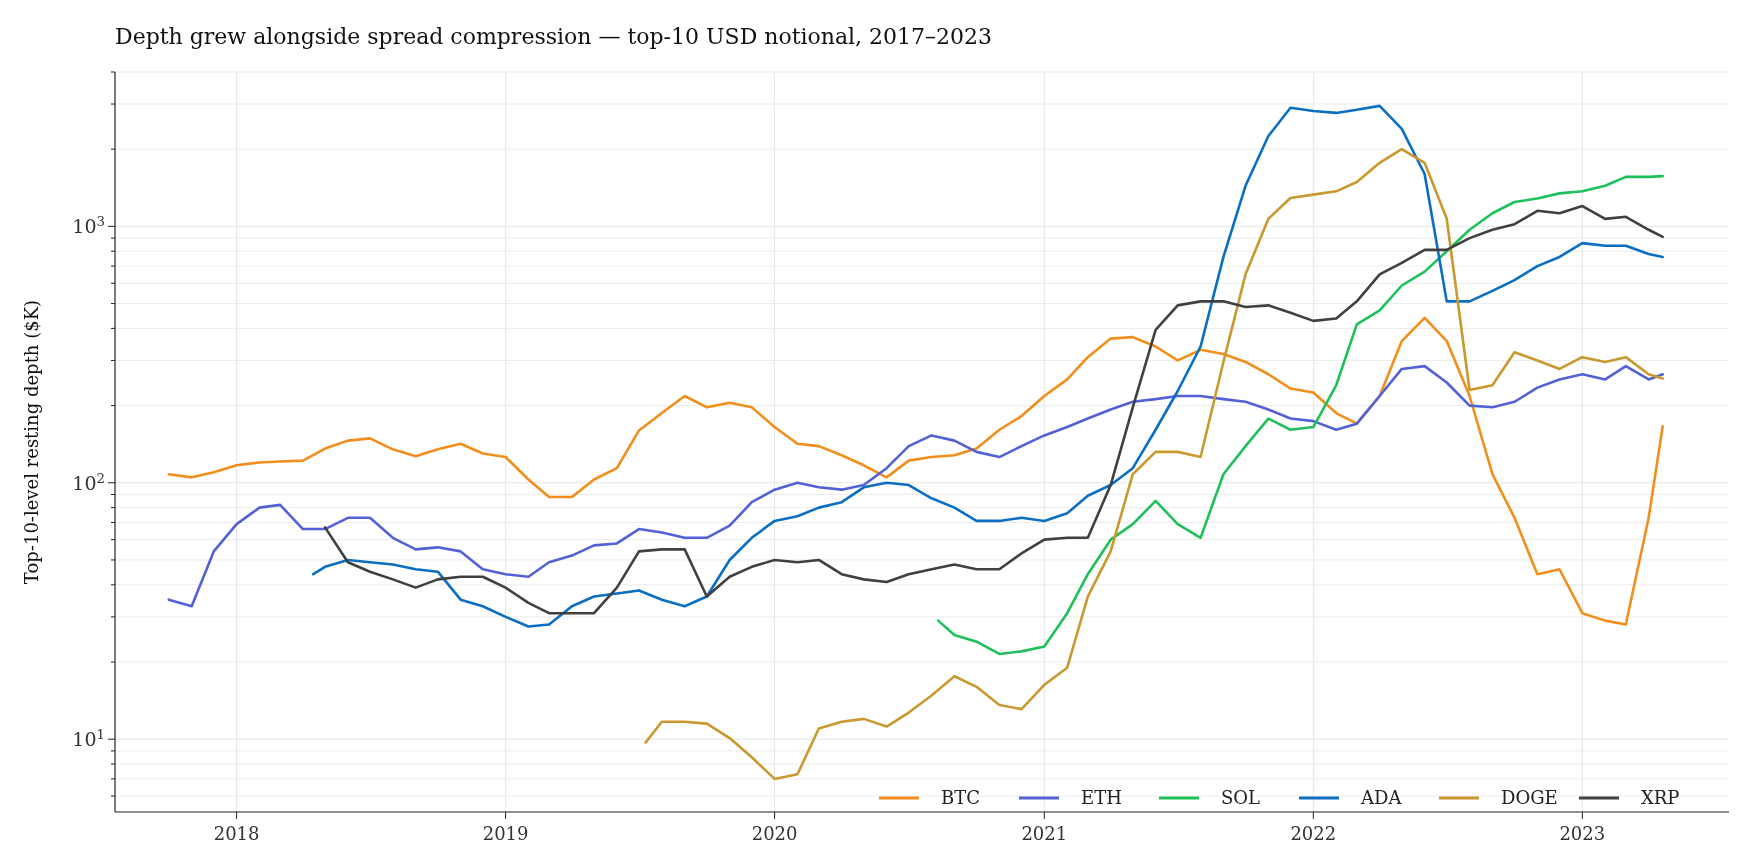 The image size is (1738, 860). Describe the element at coordinates (88, 225) in the screenshot. I see `y-tick-label: 10$^{3}$` at that location.